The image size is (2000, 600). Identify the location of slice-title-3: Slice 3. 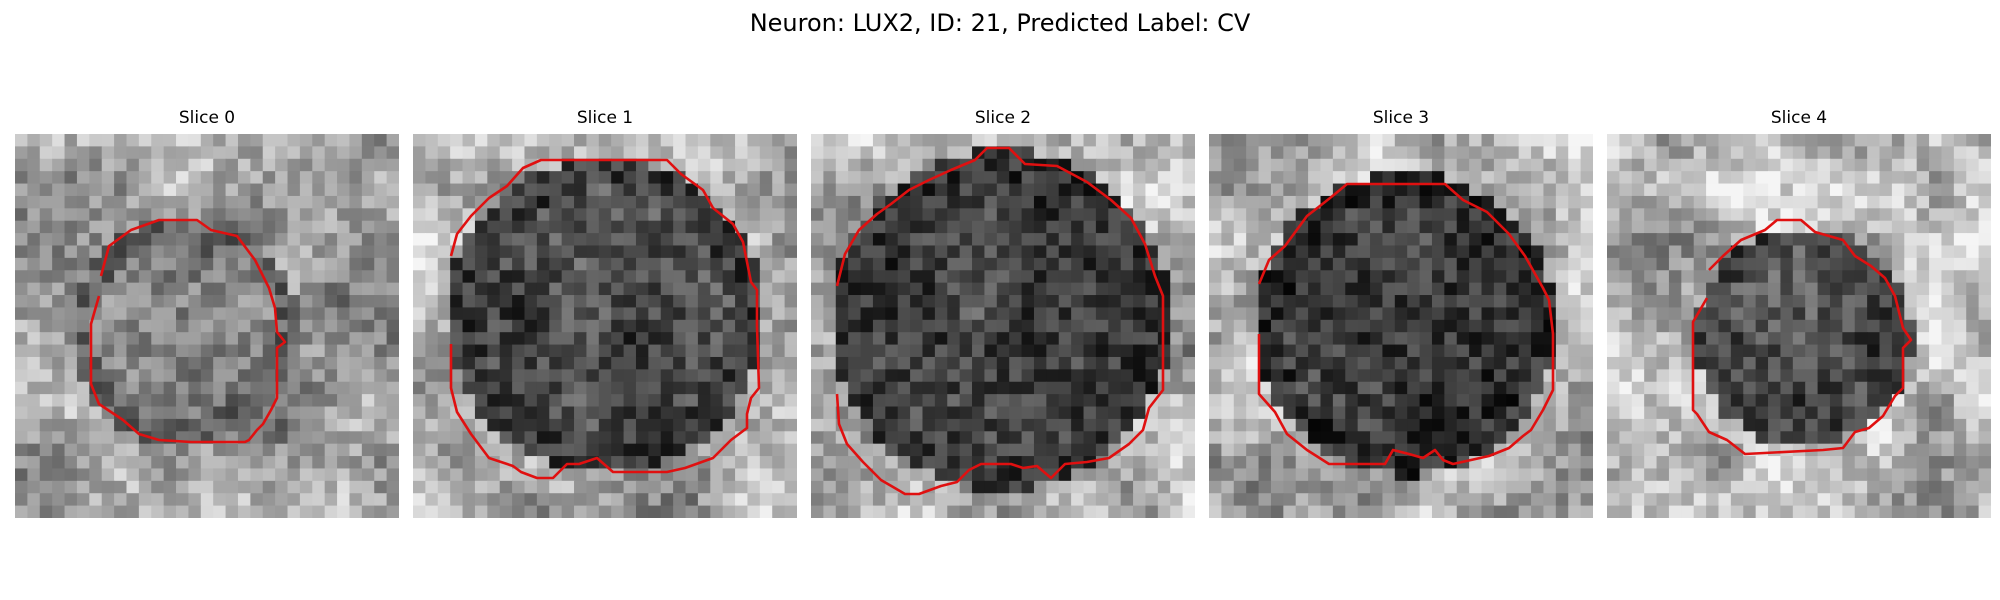
(1401, 118).